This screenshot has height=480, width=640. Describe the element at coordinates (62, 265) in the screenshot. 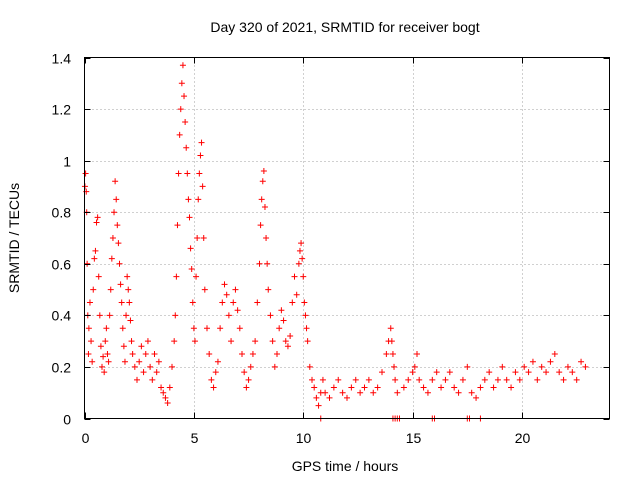

I see `y-tick-label: 0.6` at that location.